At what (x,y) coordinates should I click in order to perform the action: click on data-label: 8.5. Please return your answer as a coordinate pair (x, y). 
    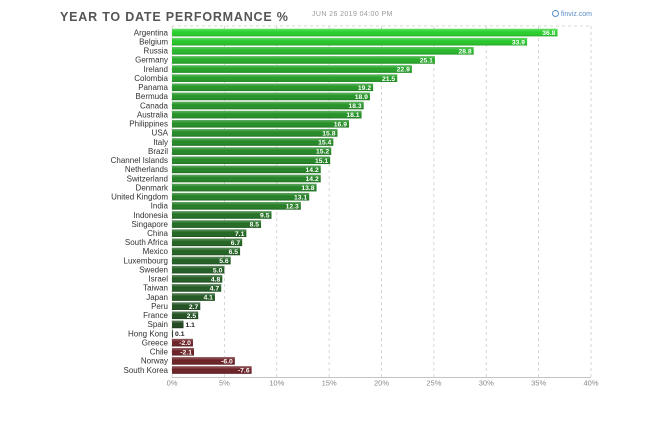
    Looking at the image, I should click on (255, 225).